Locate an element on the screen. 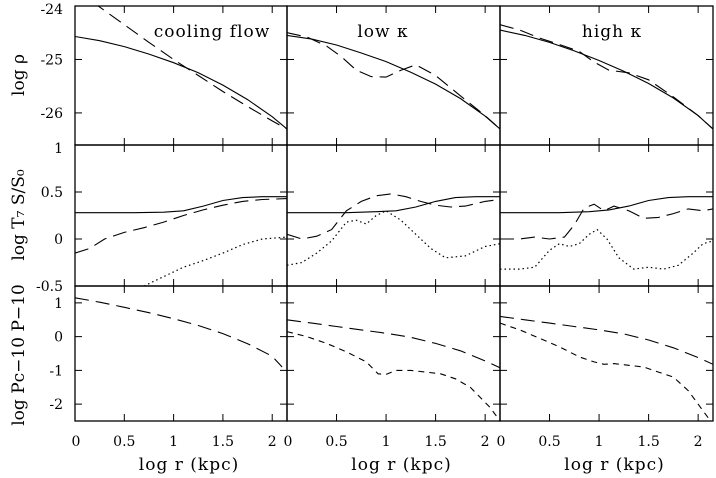  panel-1-2-plot is located at coordinates (606, 233).